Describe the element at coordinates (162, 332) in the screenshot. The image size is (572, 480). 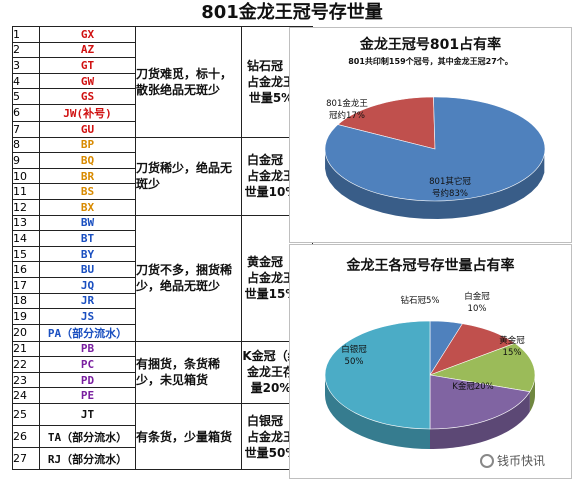
I see `table-row: 20 PA（部分流水）` at that location.